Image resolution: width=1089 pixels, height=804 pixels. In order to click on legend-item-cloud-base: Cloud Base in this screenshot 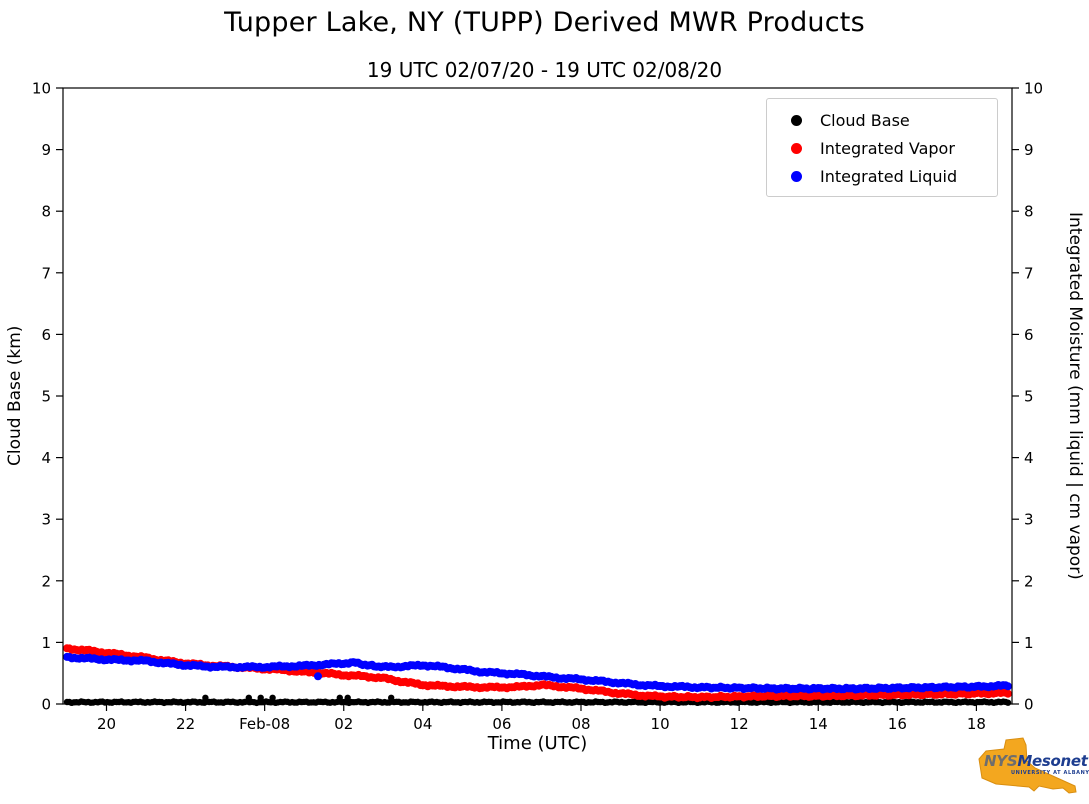, I will do `click(882, 120)`.